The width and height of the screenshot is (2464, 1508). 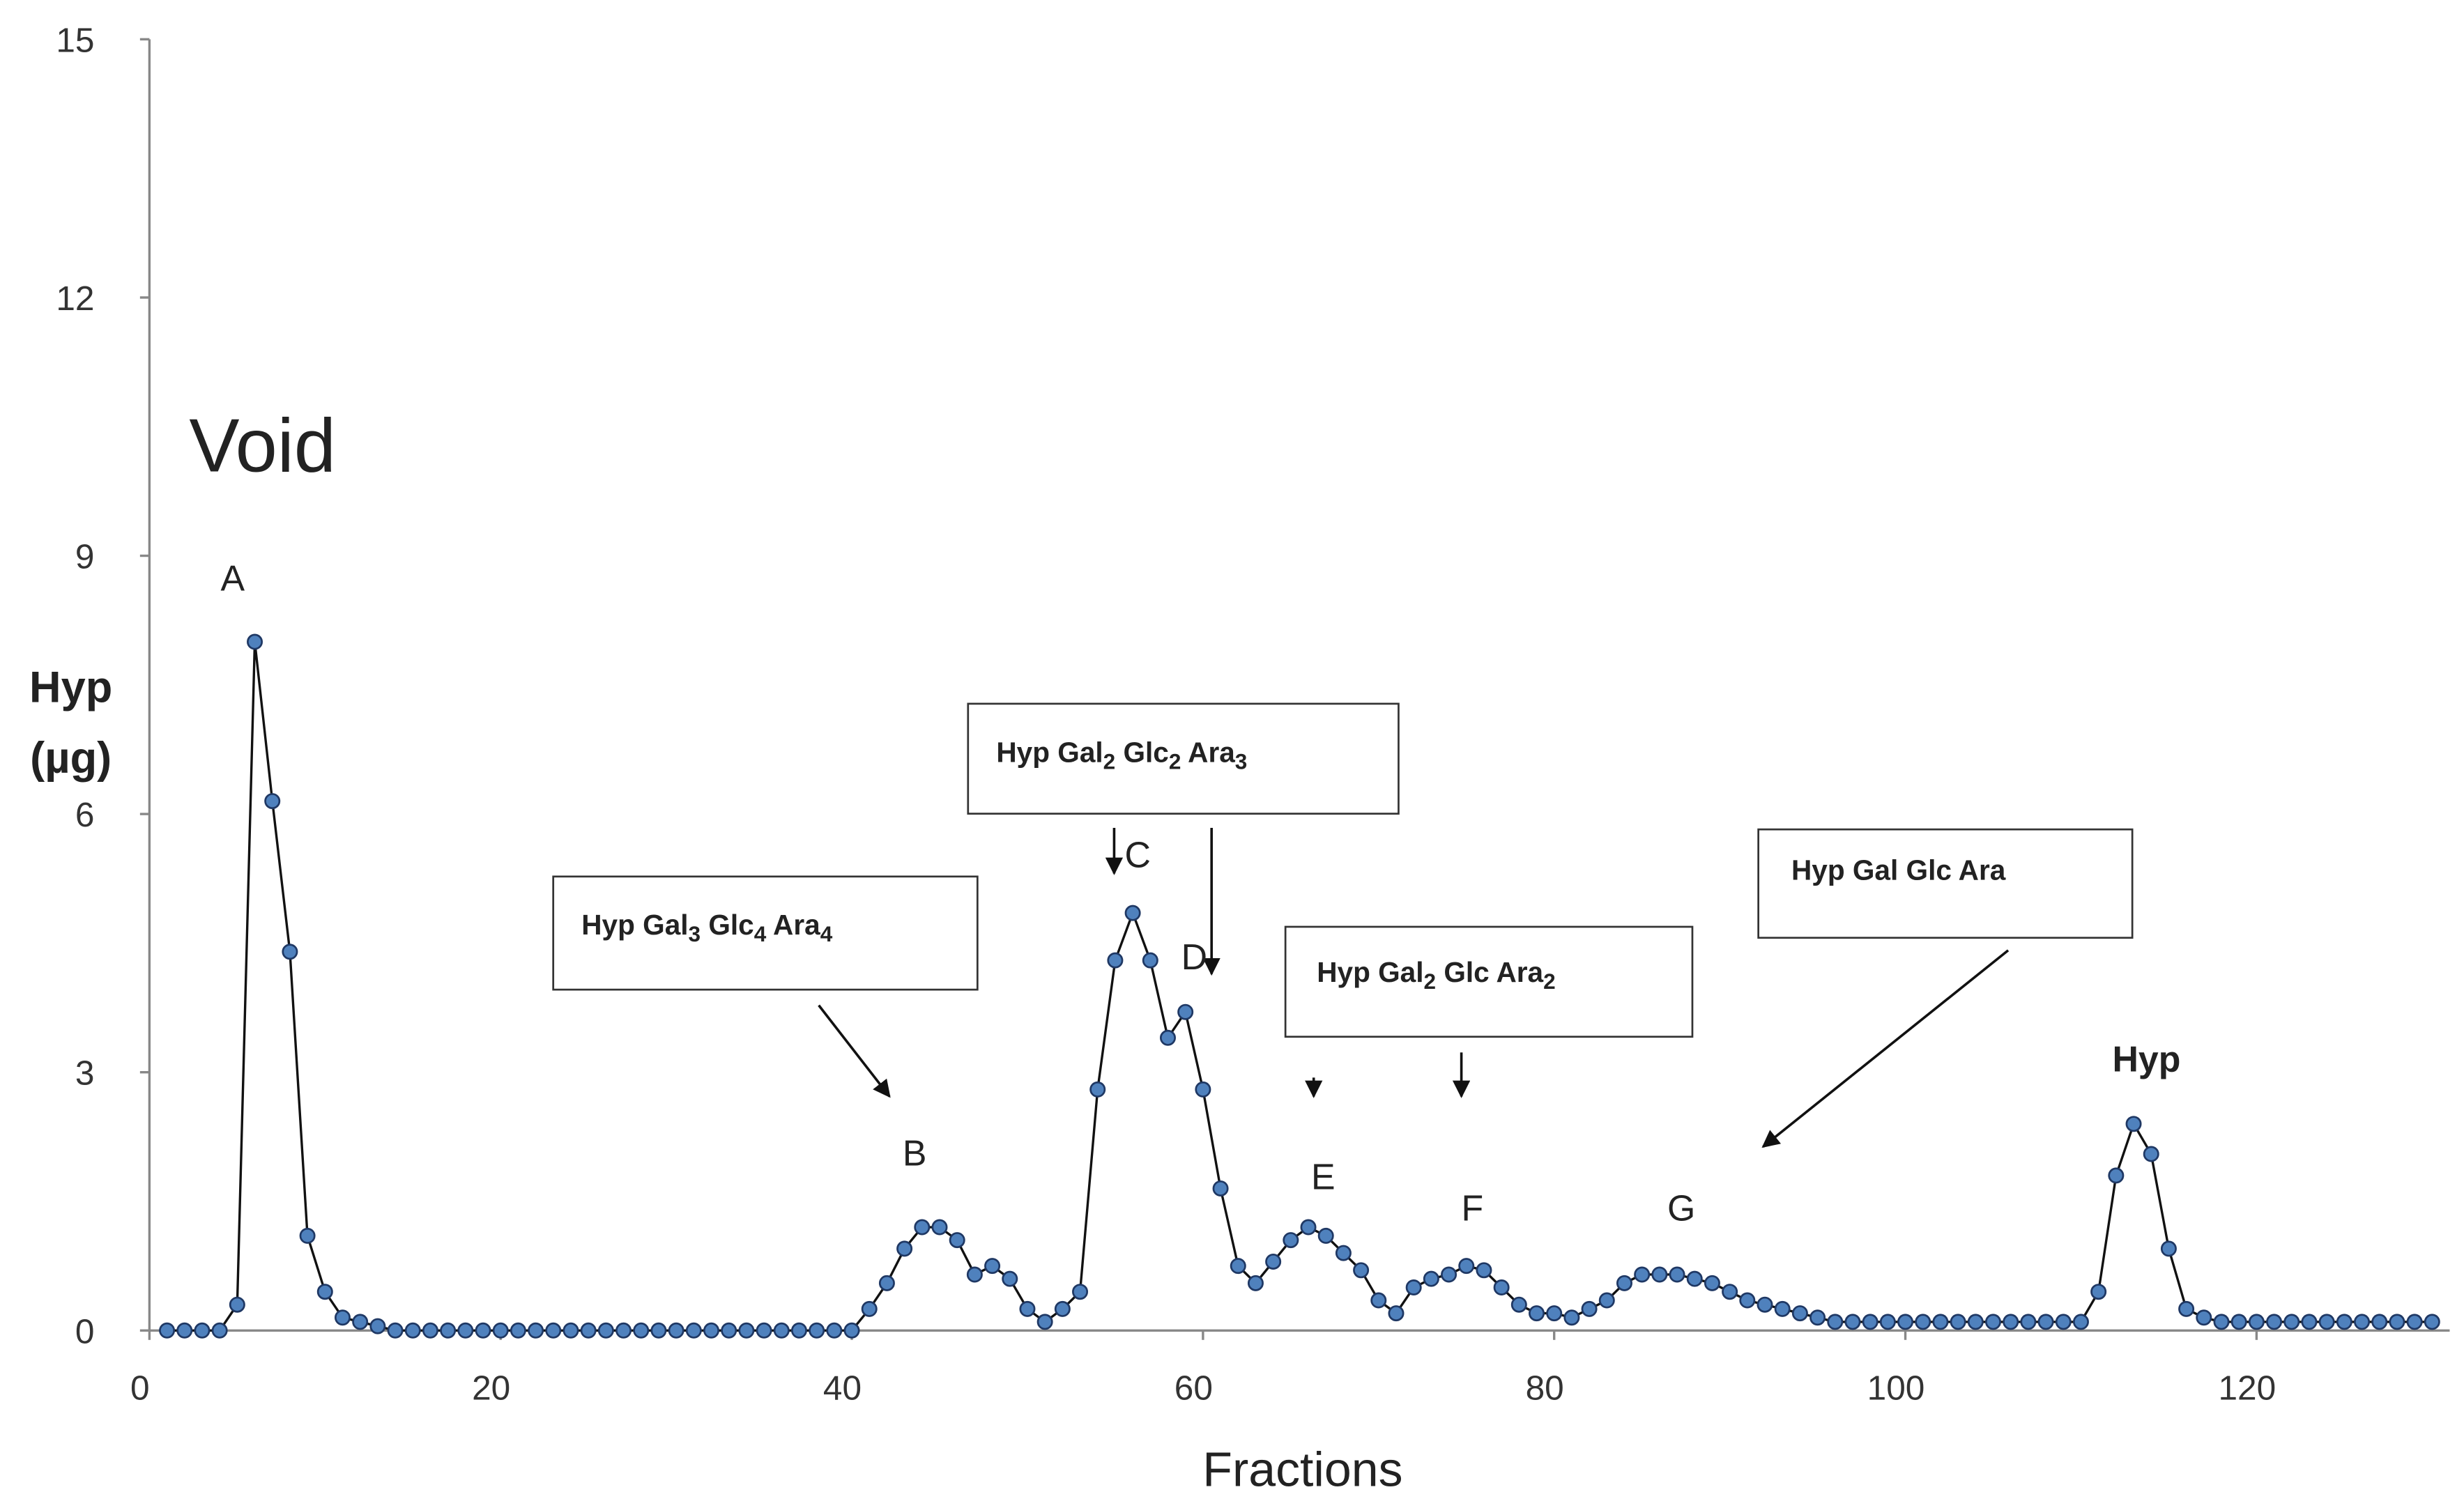 What do you see at coordinates (85, 815) in the screenshot?
I see `y-tick-label: 6` at bounding box center [85, 815].